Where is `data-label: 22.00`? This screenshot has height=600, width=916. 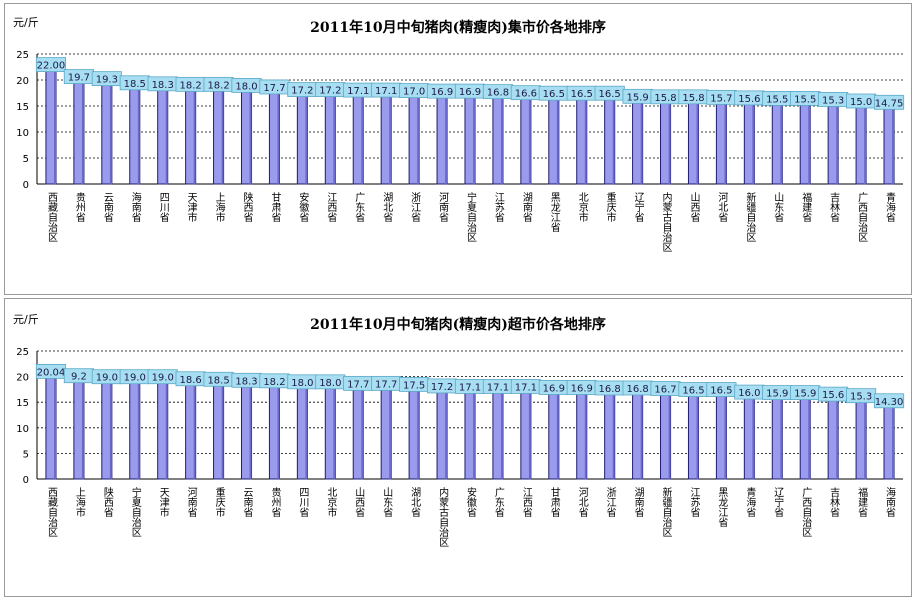 data-label: 22.00 is located at coordinates (51, 66).